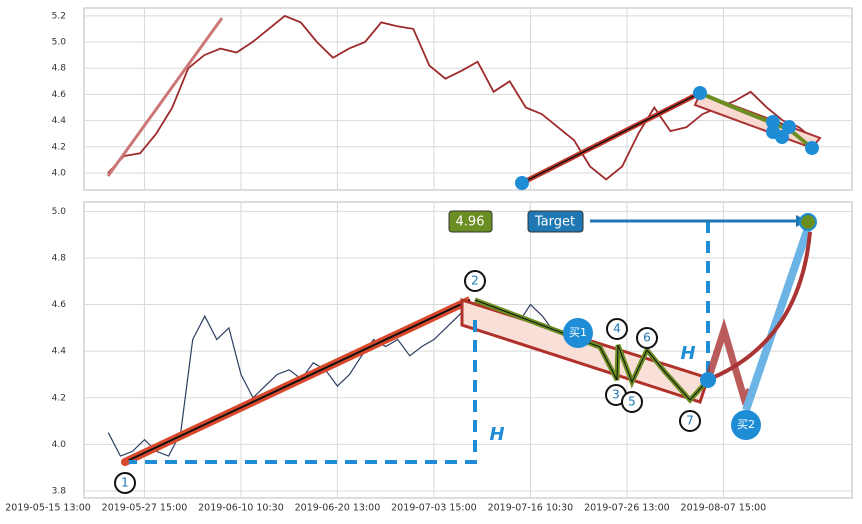 Image resolution: width=862 pixels, height=524 pixels. Describe the element at coordinates (531, 508) in the screenshot. I see `x-tick-label: 2019-07-16 10:30` at that location.